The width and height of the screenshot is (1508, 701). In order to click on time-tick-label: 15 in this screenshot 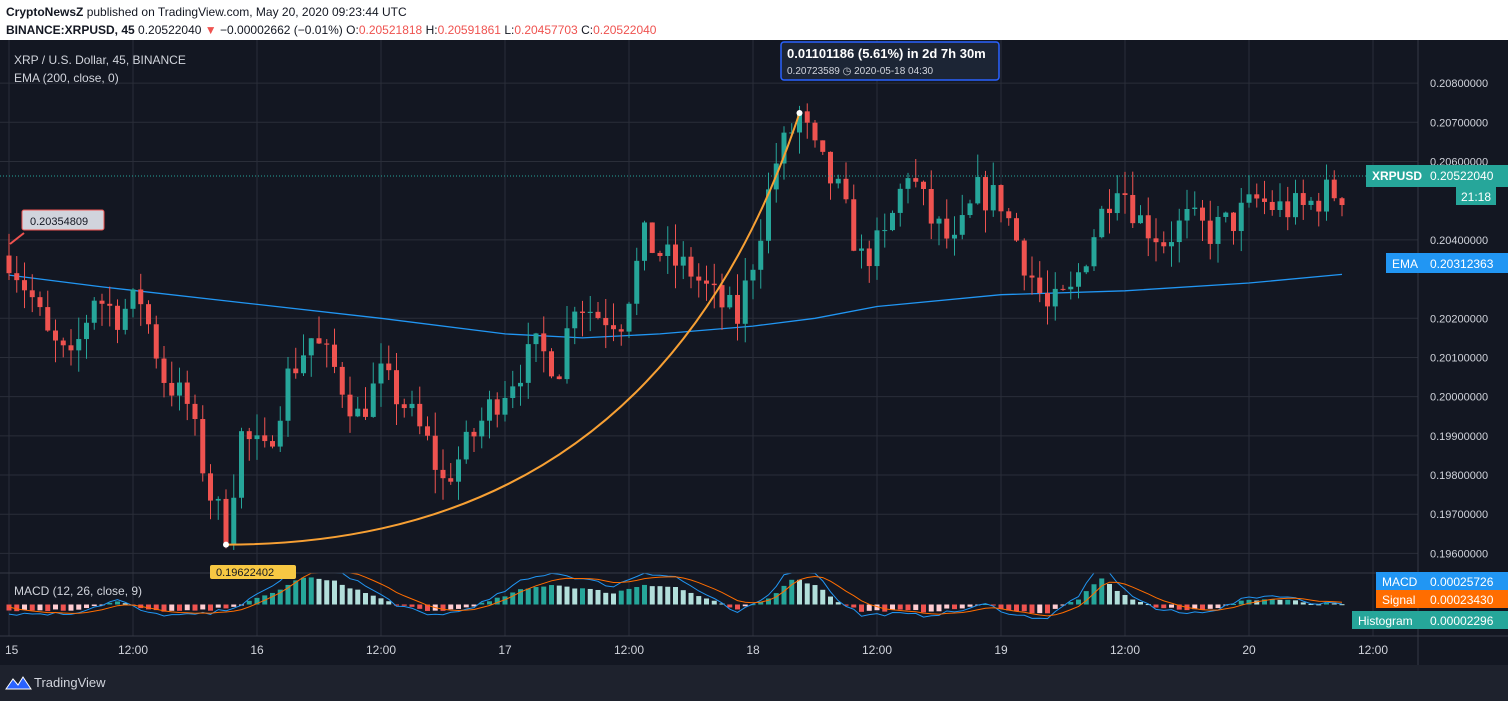, I will do `click(12, 650)`.